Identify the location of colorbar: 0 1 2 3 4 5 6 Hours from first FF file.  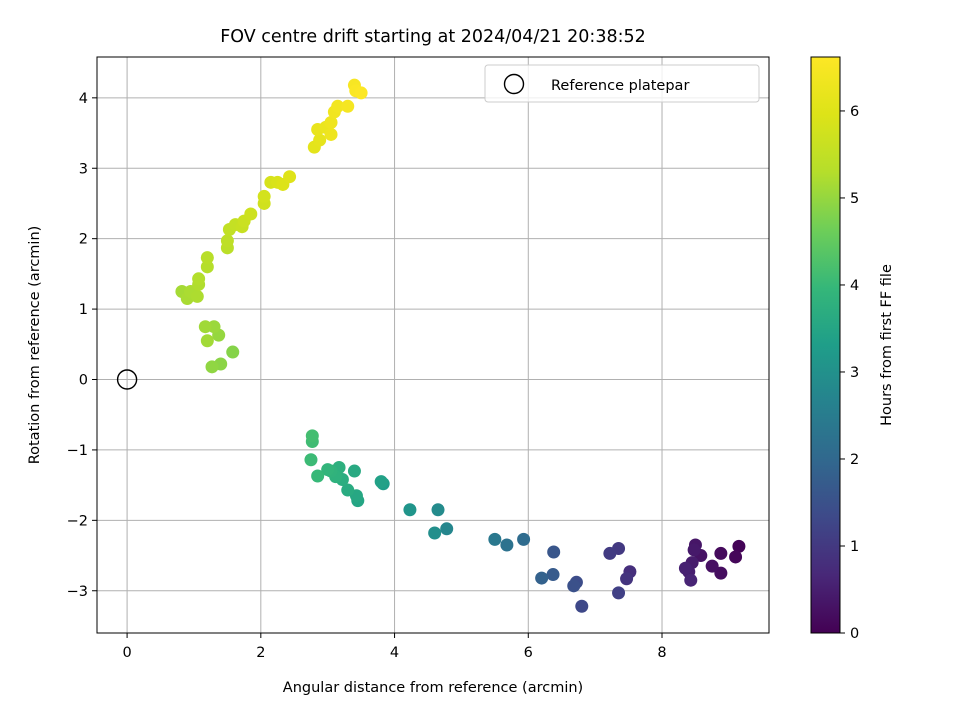
(852, 349).